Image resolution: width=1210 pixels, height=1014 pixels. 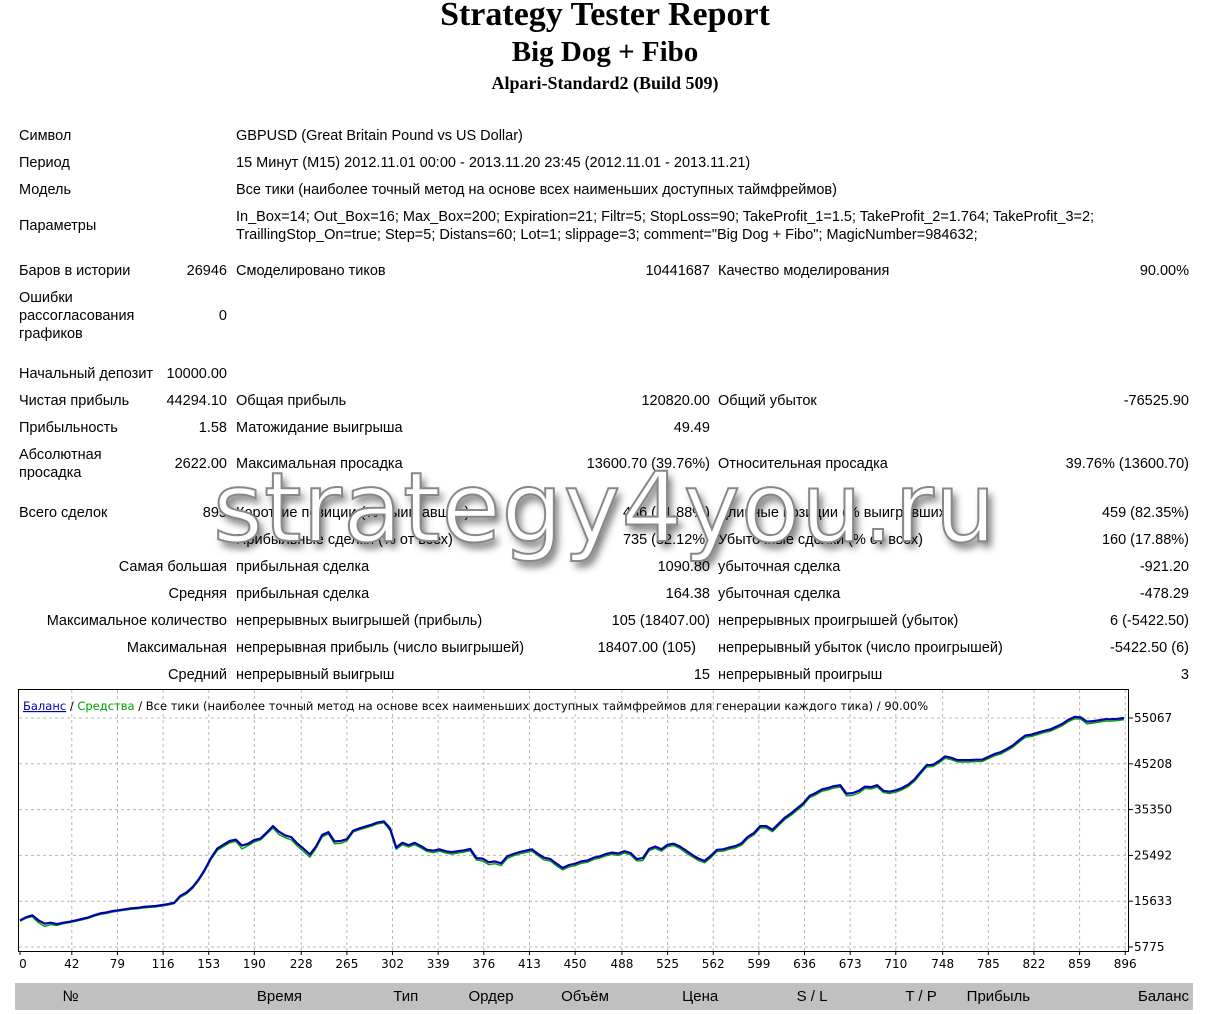 What do you see at coordinates (605, 52) in the screenshot?
I see `report-subtitle: Big Dog + Fibo` at bounding box center [605, 52].